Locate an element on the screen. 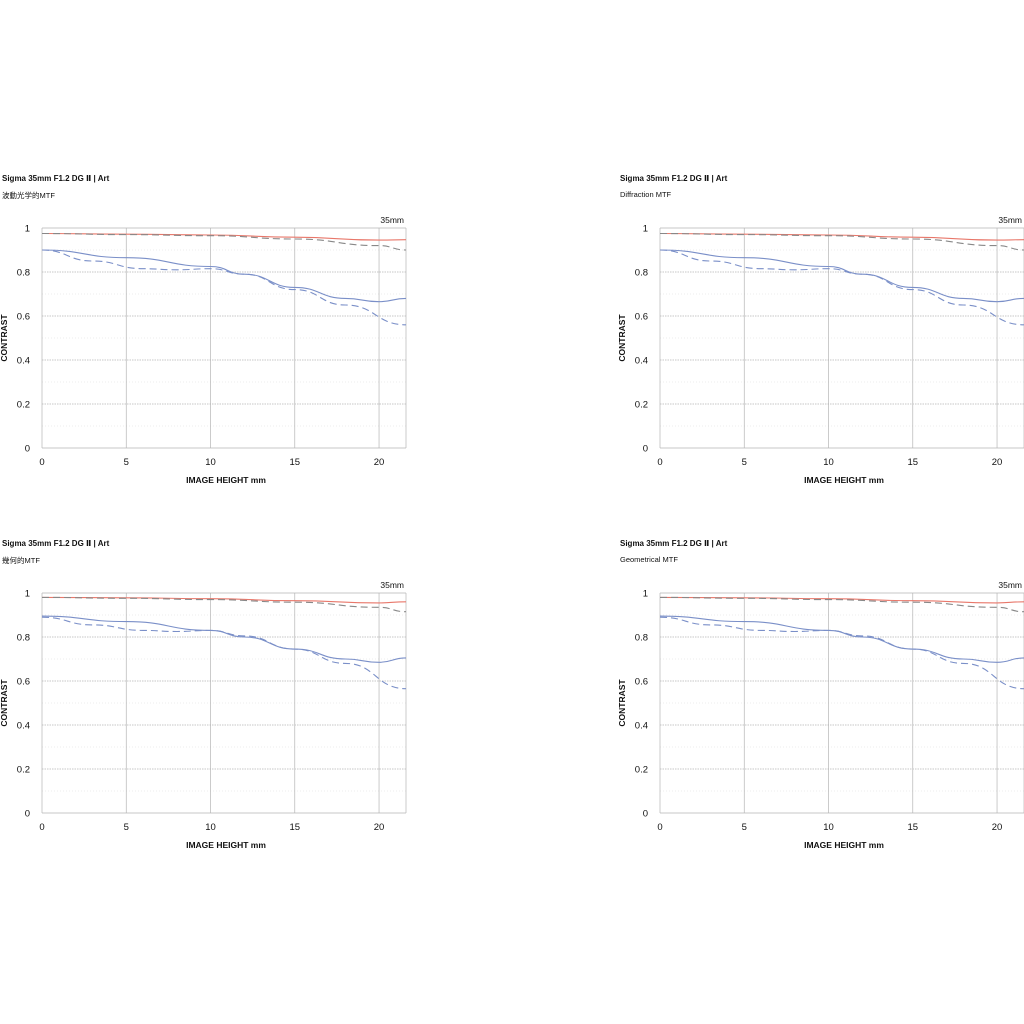 Image resolution: width=1024 pixels, height=1024 pixels. panel-subtitle: Geometrical MTF is located at coordinates (649, 559).